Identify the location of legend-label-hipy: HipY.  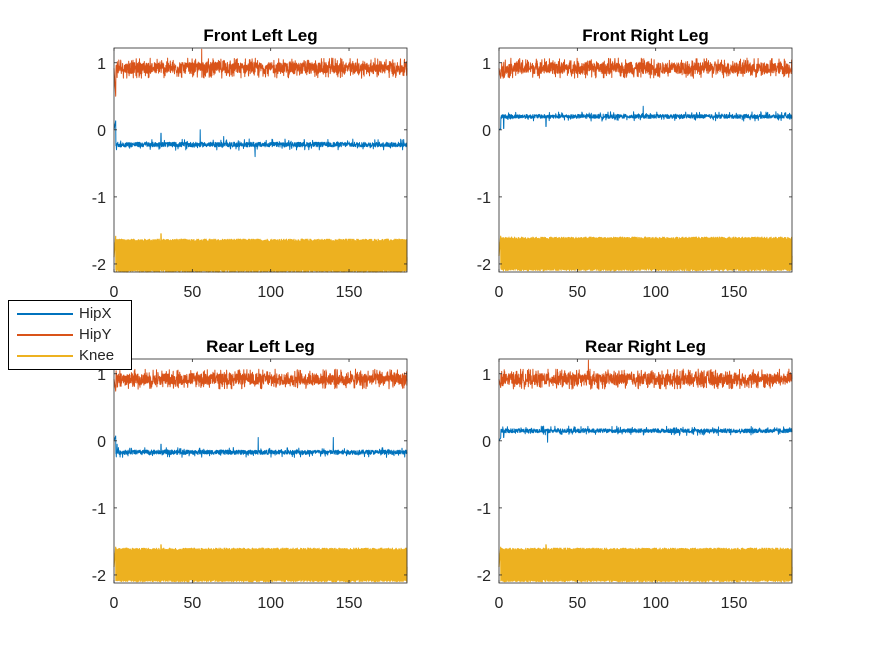
(95, 334).